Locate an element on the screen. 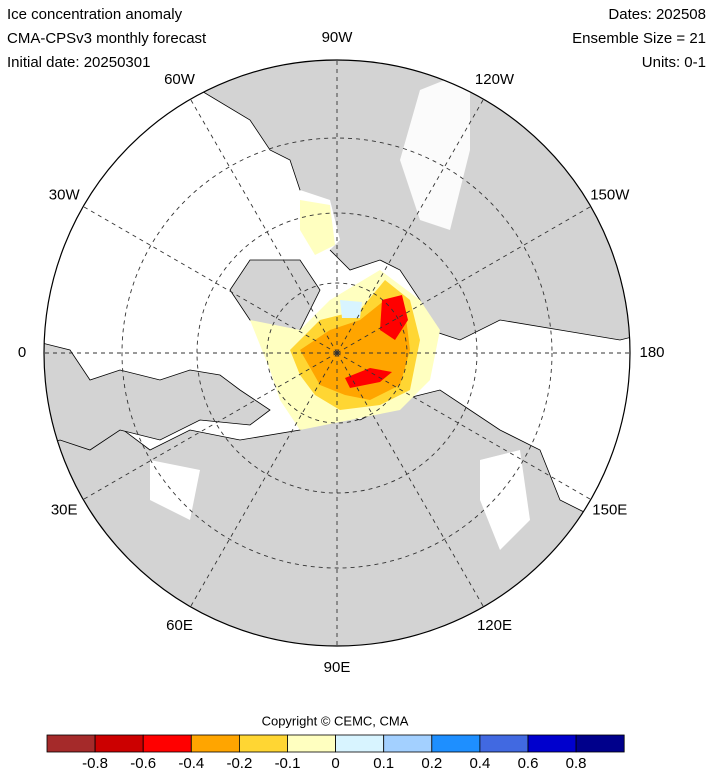  colorbar-label: 0.6 is located at coordinates (528, 763).